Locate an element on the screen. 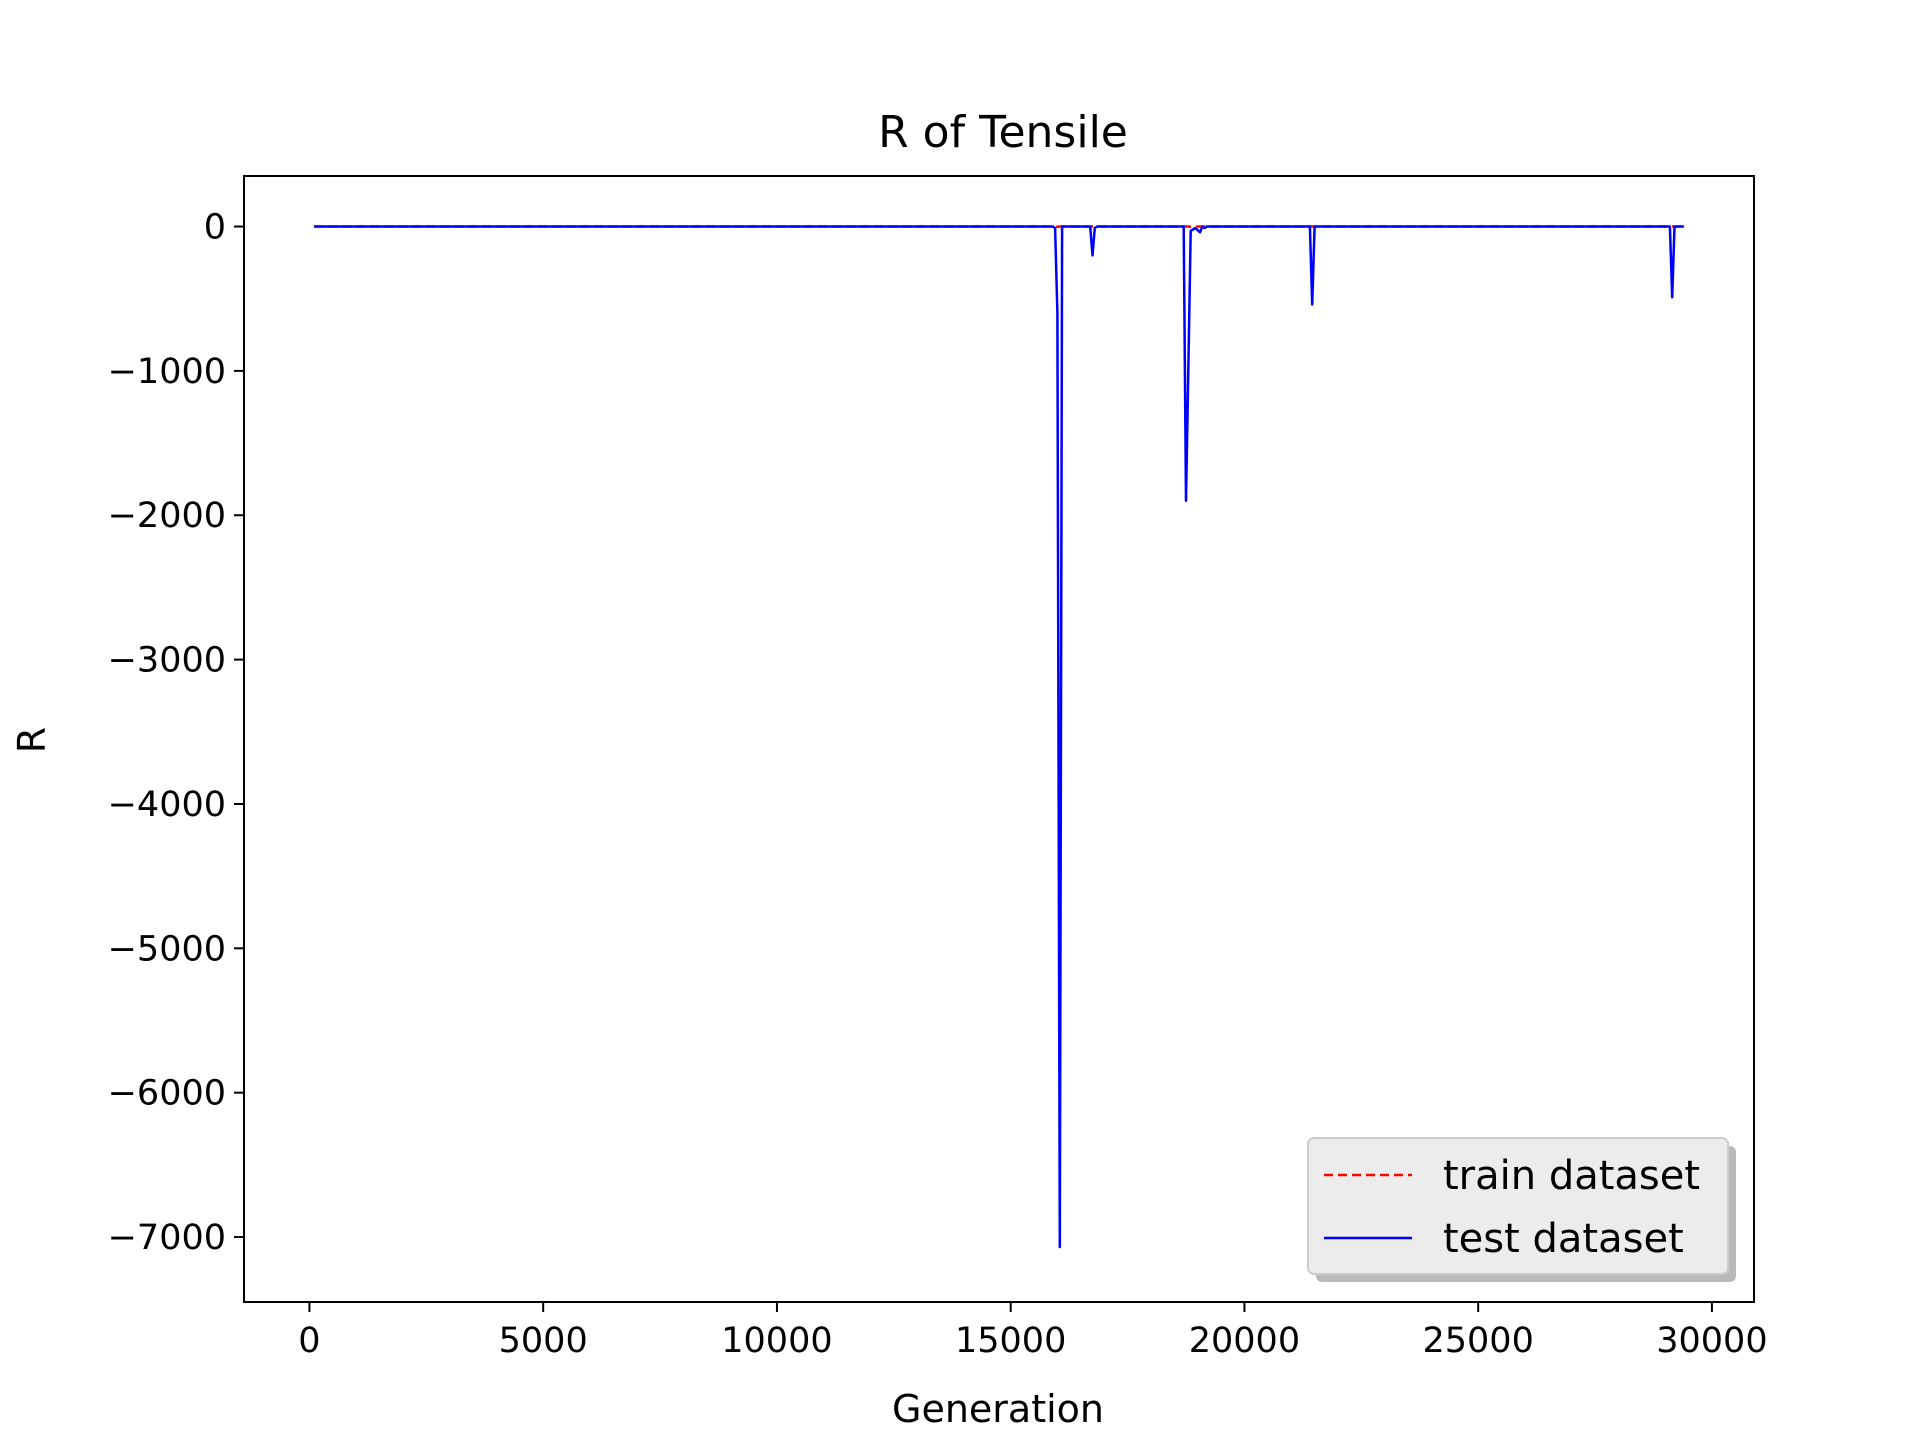 Image resolution: width=1920 pixels, height=1440 pixels. legend-label-test-dataset: test dataset is located at coordinates (1563, 1239).